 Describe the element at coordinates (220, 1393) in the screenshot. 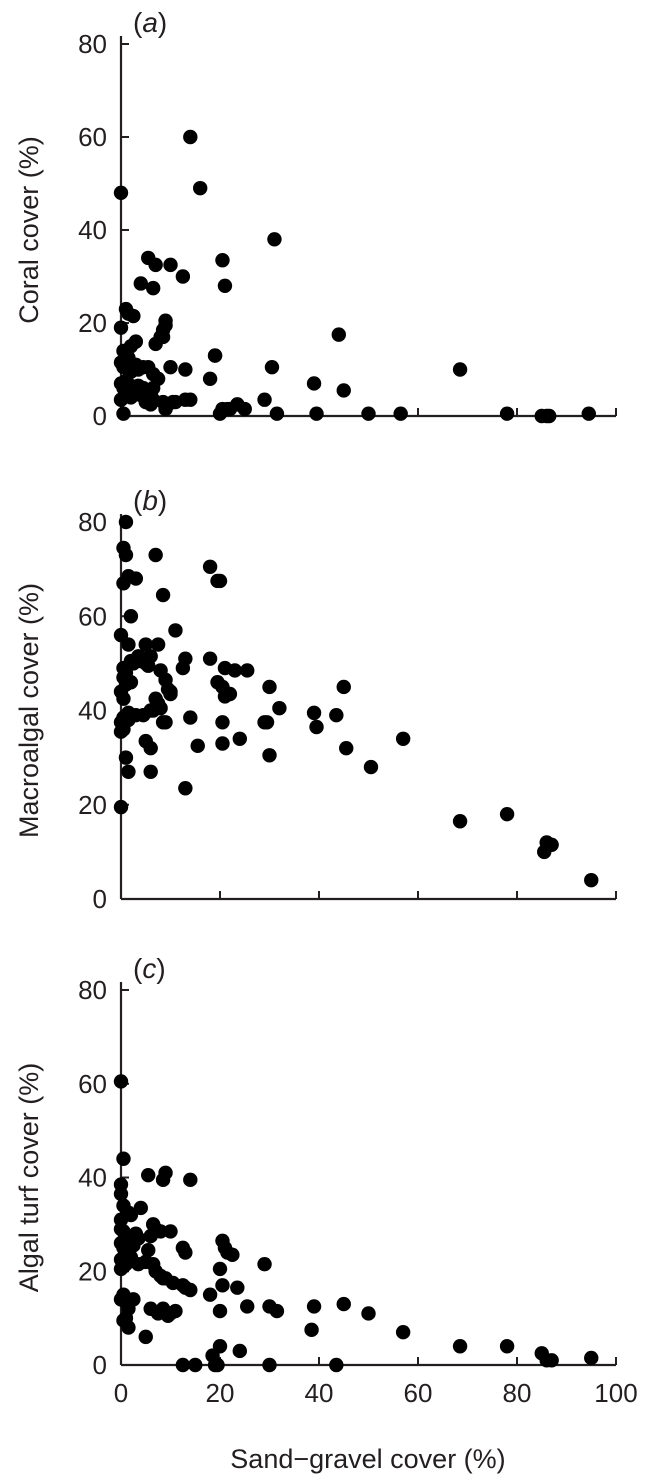

I see `x-tick-label: 20` at that location.